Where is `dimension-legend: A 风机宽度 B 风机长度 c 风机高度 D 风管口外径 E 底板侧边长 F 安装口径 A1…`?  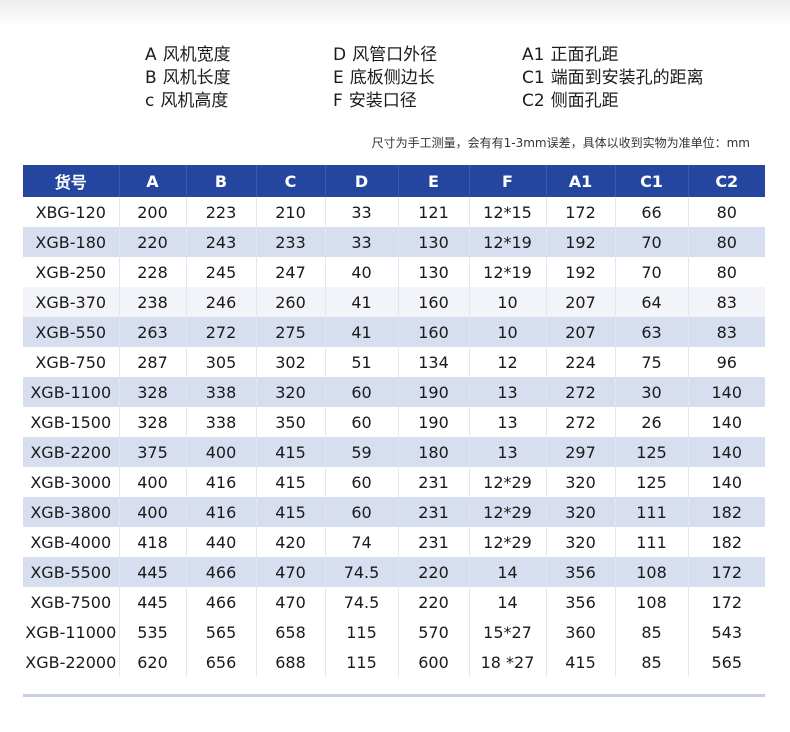 dimension-legend: A 风机宽度 B 风机长度 c 风机高度 D 风管口外径 E 底板侧边长 F 安装口径 A1… is located at coordinates (395, 84).